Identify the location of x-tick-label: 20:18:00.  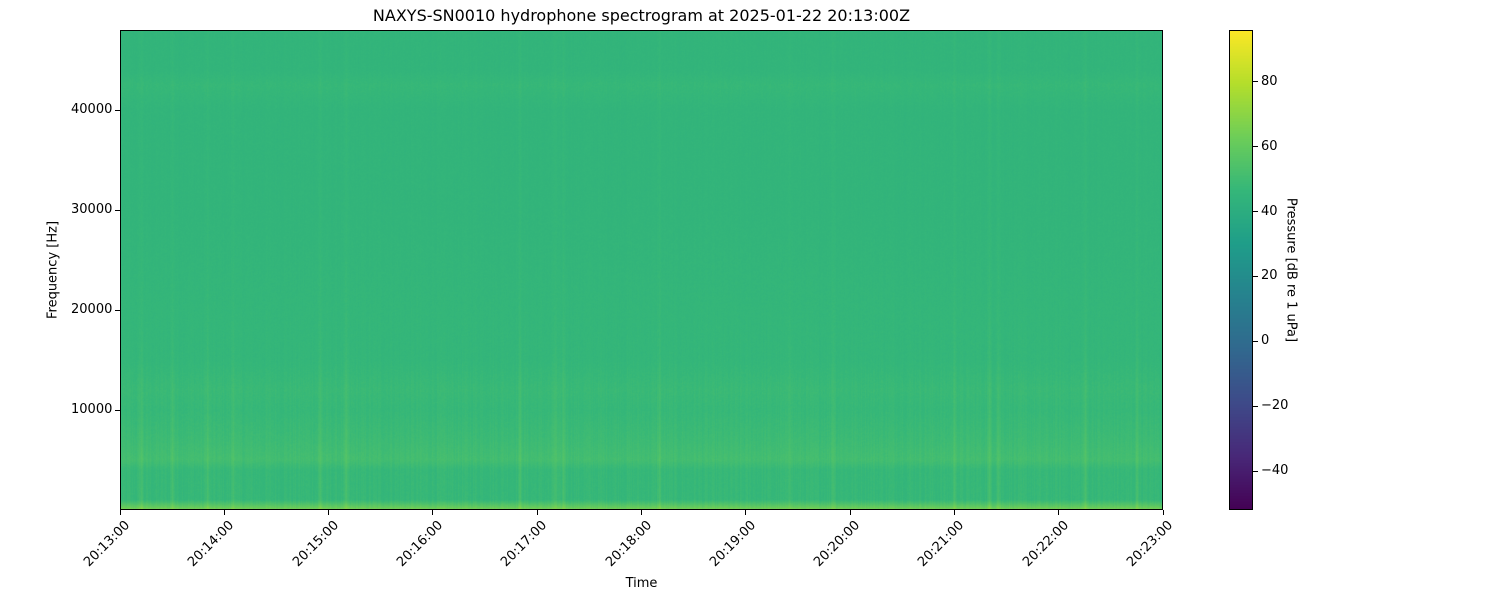
(628, 544).